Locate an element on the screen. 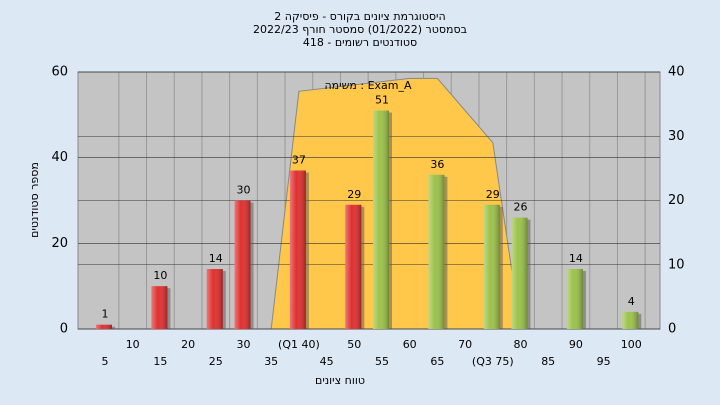  x-tick-label: 30 is located at coordinates (244, 344).